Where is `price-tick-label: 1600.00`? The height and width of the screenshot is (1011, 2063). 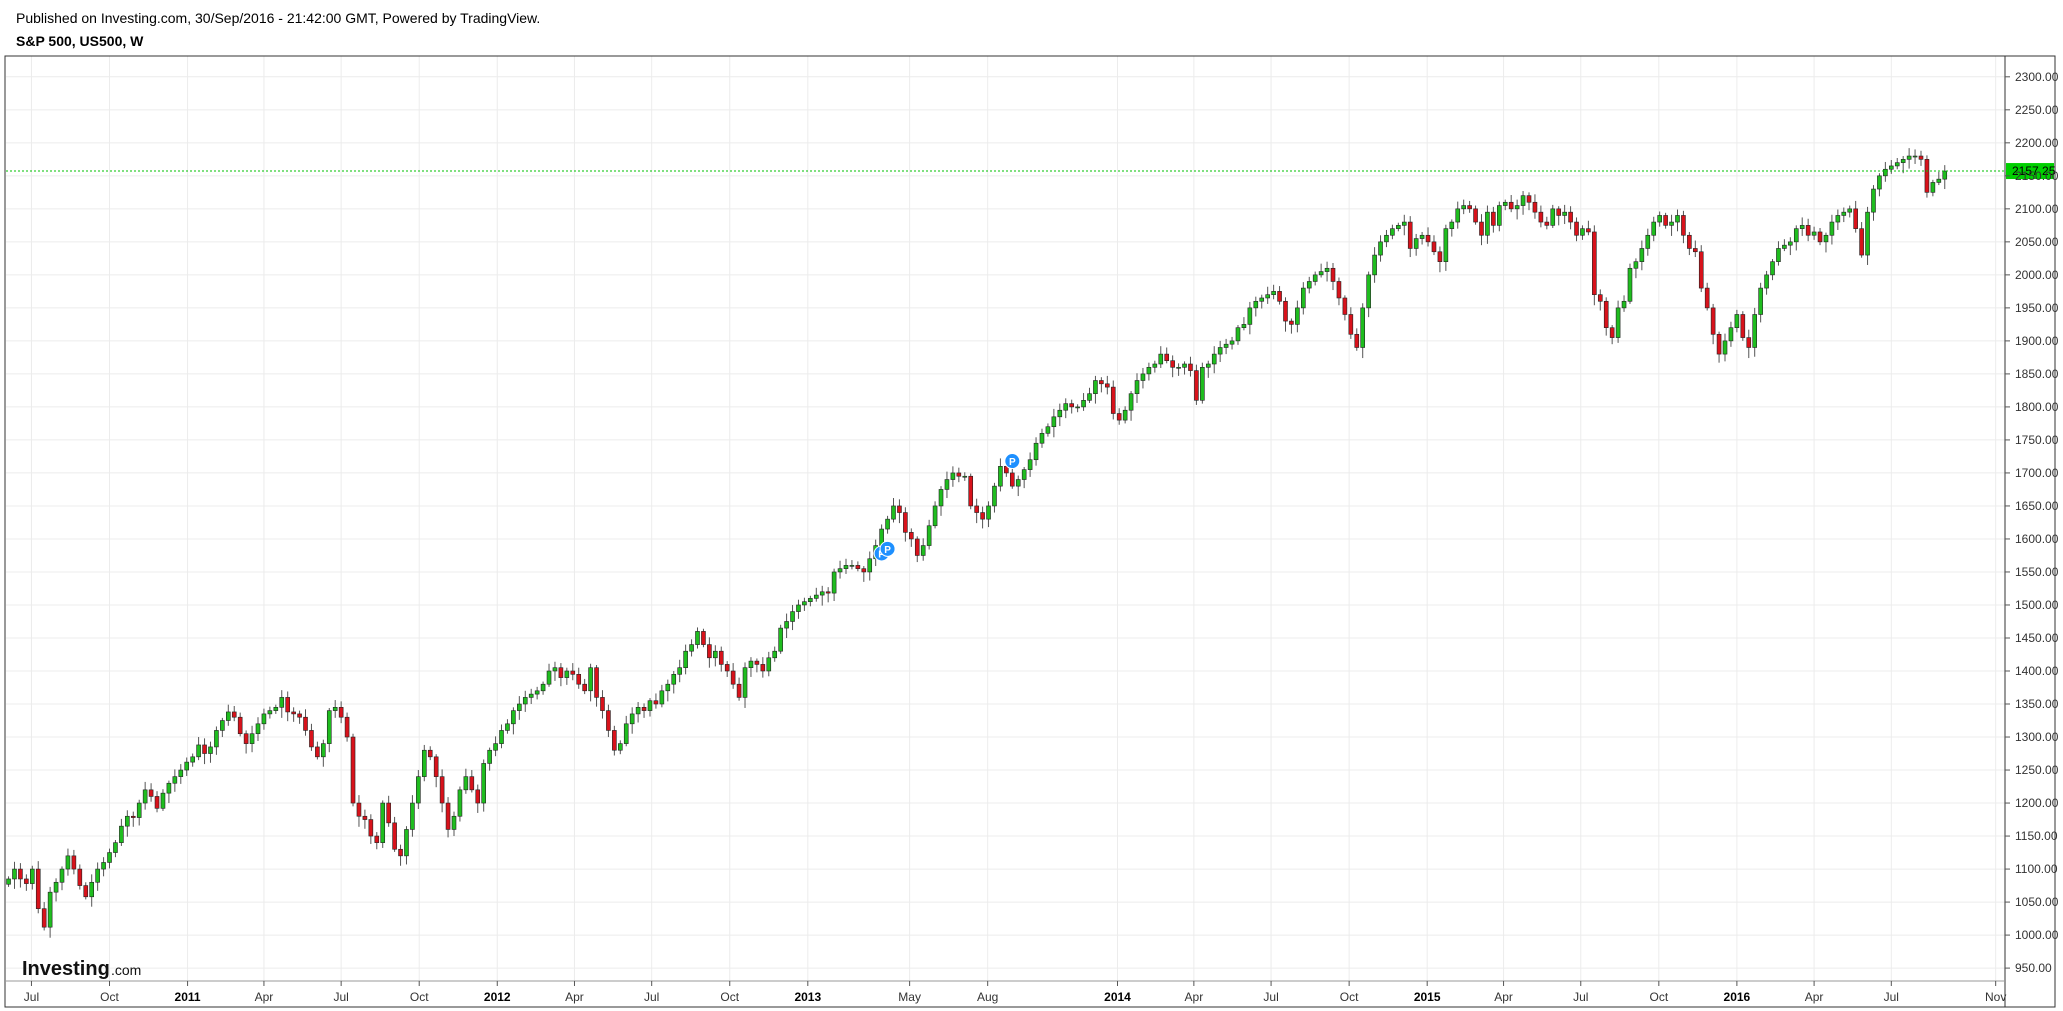 price-tick-label: 1600.00 is located at coordinates (2037, 539).